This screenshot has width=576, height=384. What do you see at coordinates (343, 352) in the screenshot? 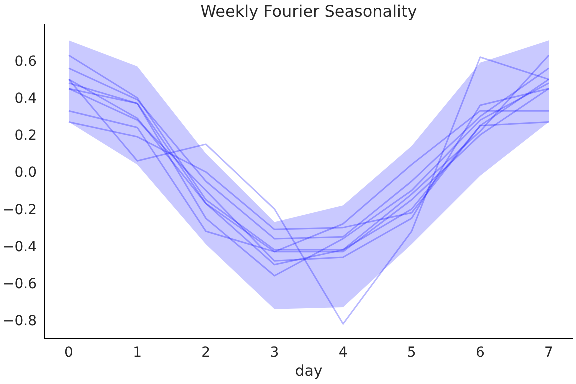
I see `x-tick-label: 4` at bounding box center [343, 352].